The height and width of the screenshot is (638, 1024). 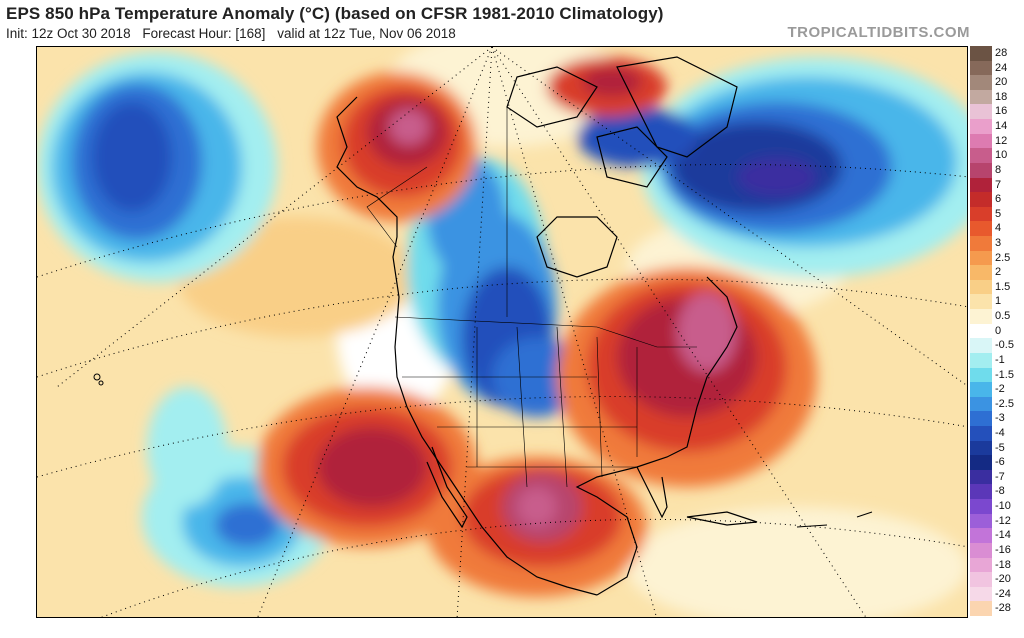 I want to click on legend-entry: 28, so click(x=995, y=53).